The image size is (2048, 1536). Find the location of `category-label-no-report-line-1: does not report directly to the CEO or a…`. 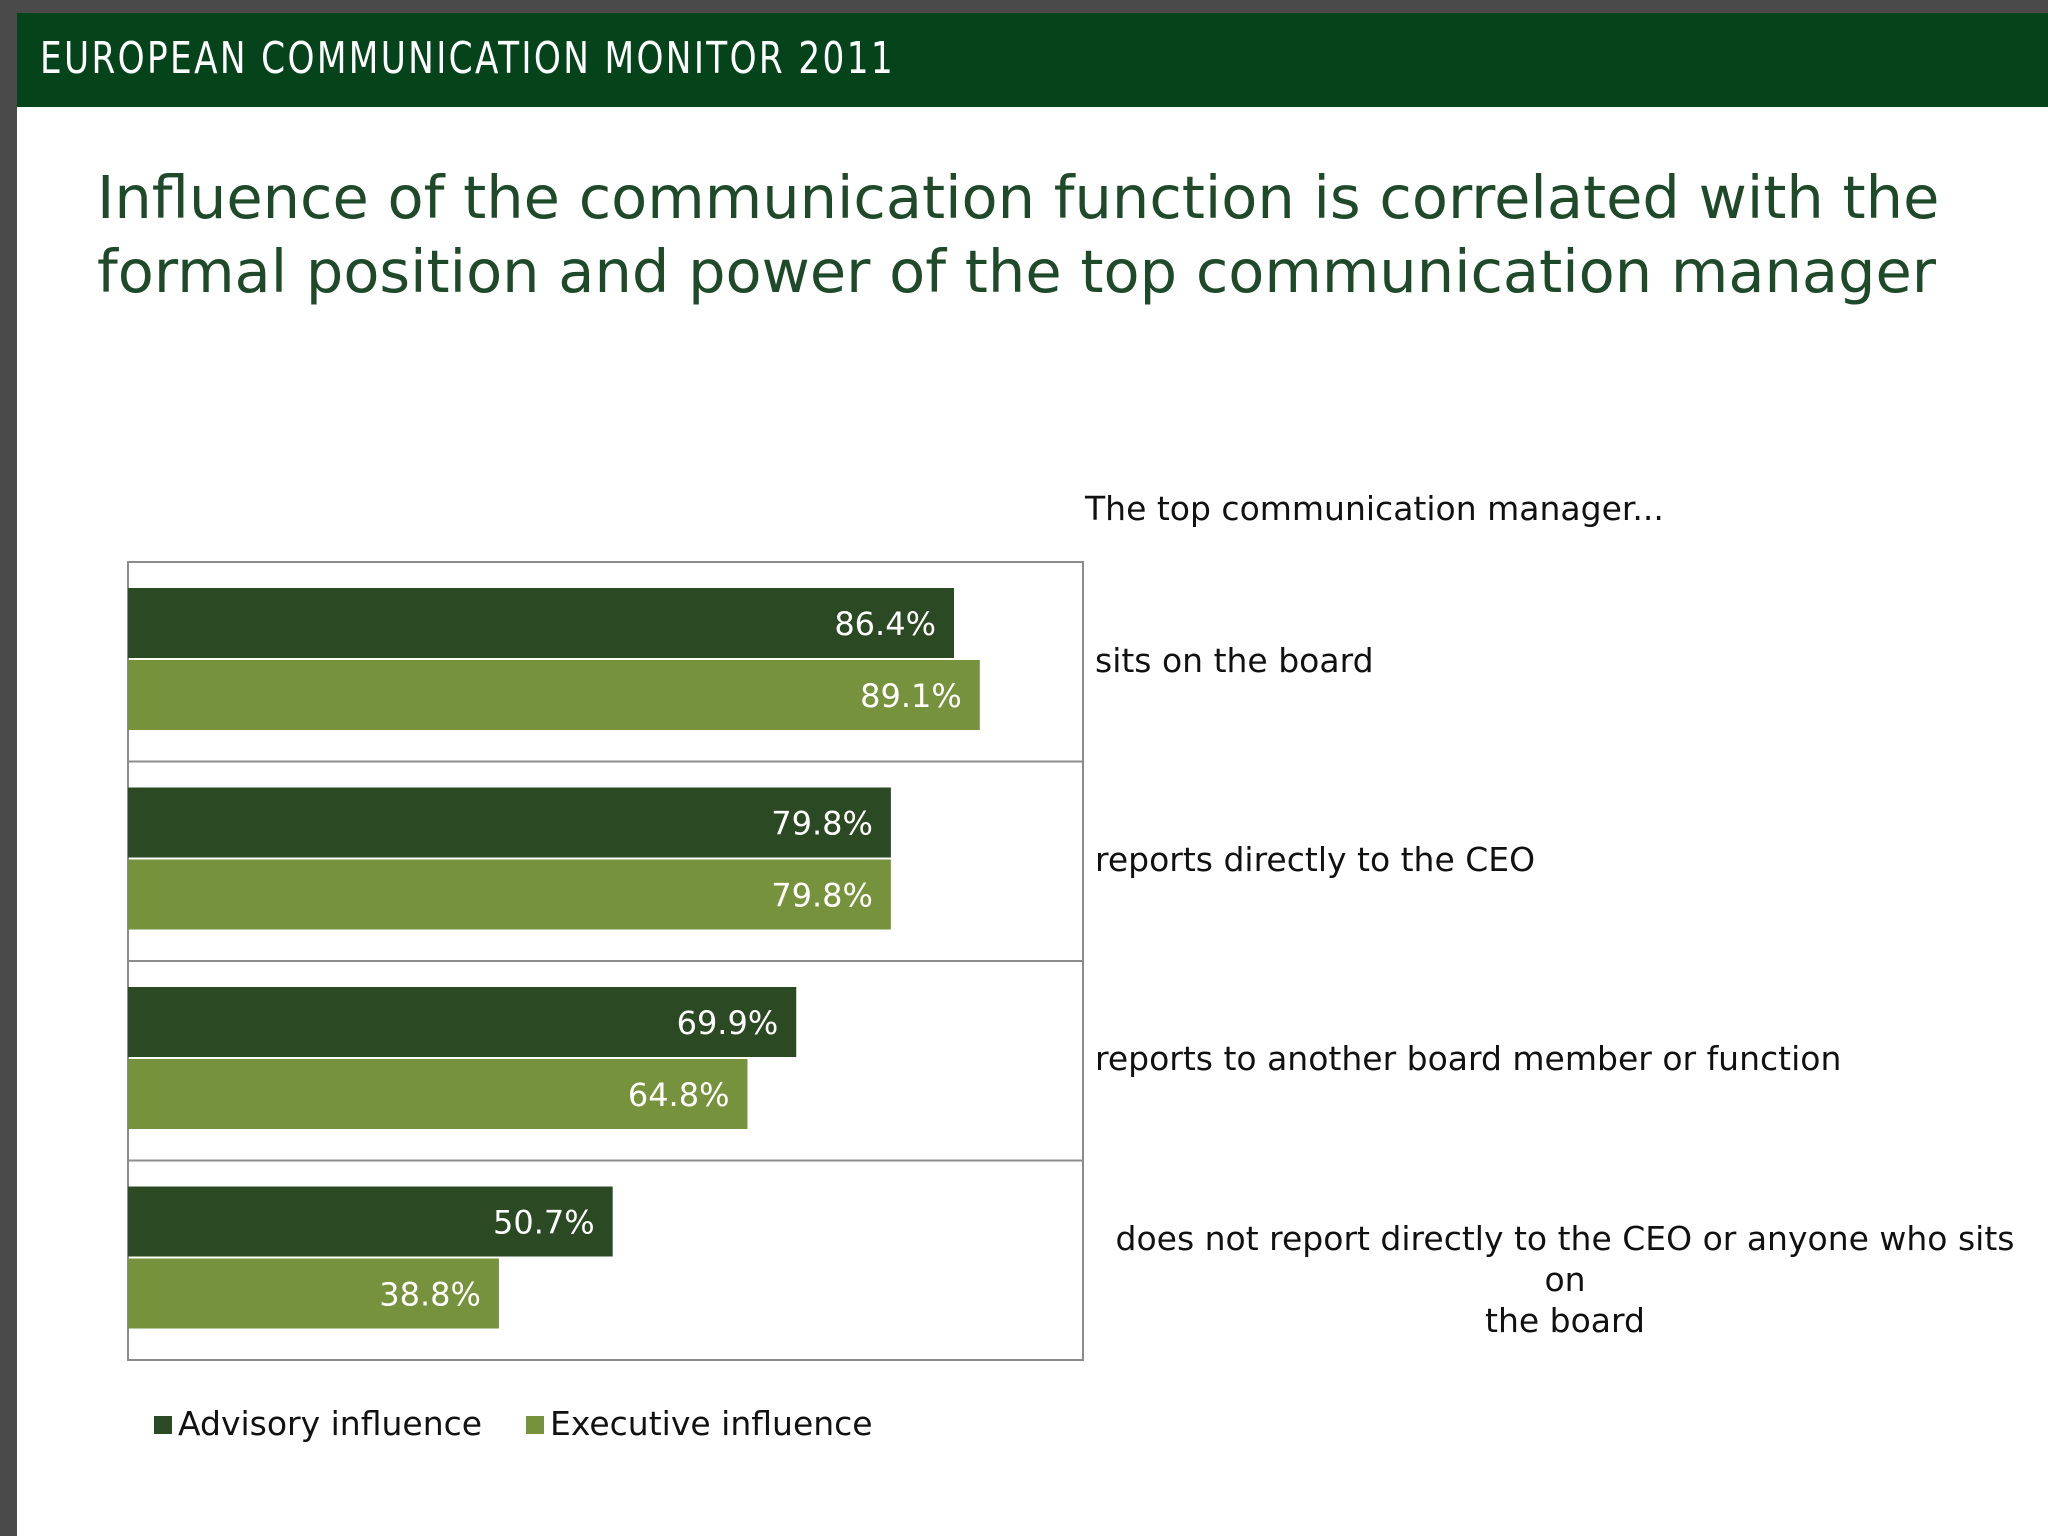

category-label-no-report-line-1: does not report directly to the CEO or a… is located at coordinates (1565, 1259).